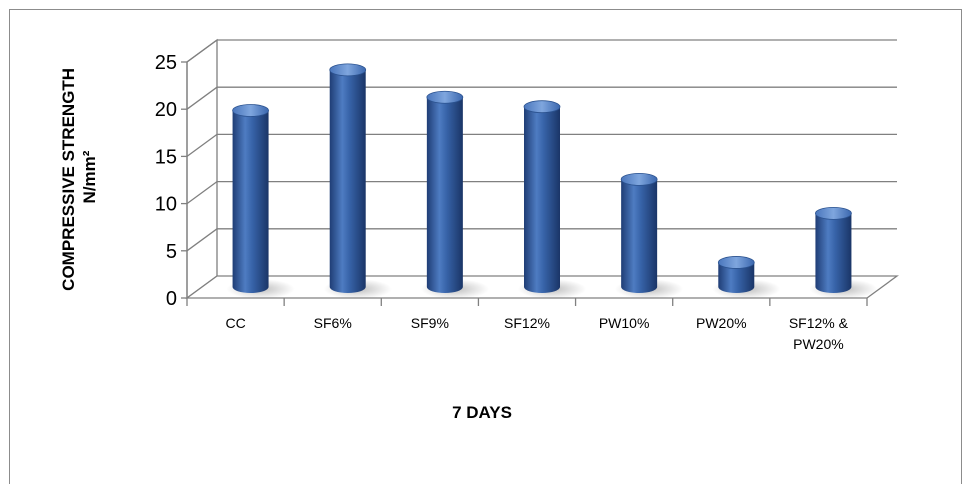 The width and height of the screenshot is (972, 485). What do you see at coordinates (333, 323) in the screenshot?
I see `x-tick-label: SF6%` at bounding box center [333, 323].